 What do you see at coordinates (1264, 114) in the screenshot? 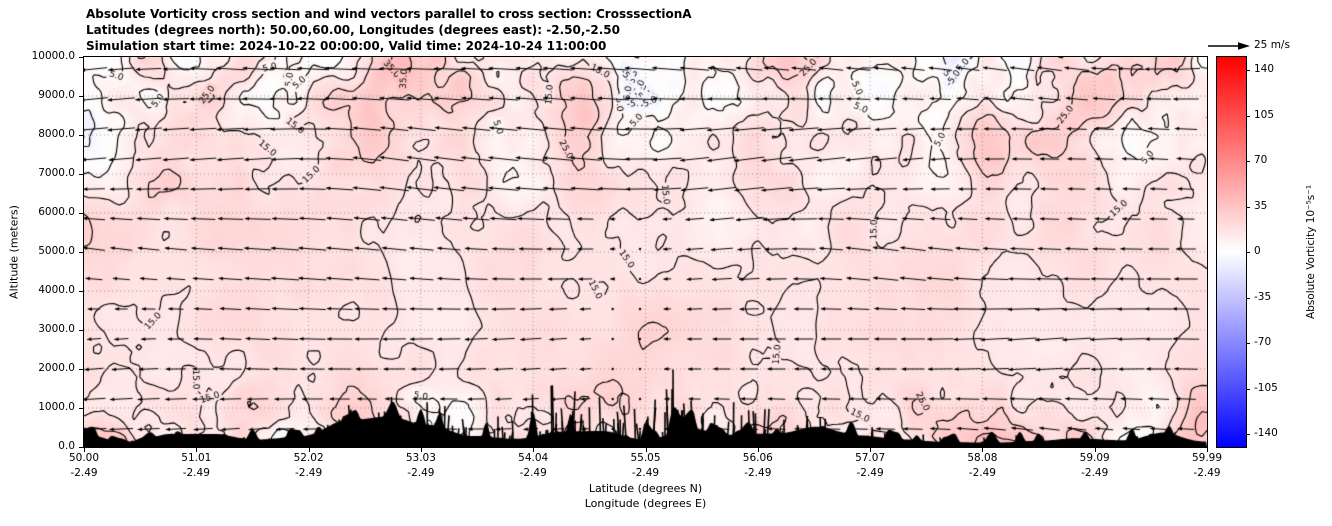
I see `colorbar-tick-label: 105` at bounding box center [1264, 114].